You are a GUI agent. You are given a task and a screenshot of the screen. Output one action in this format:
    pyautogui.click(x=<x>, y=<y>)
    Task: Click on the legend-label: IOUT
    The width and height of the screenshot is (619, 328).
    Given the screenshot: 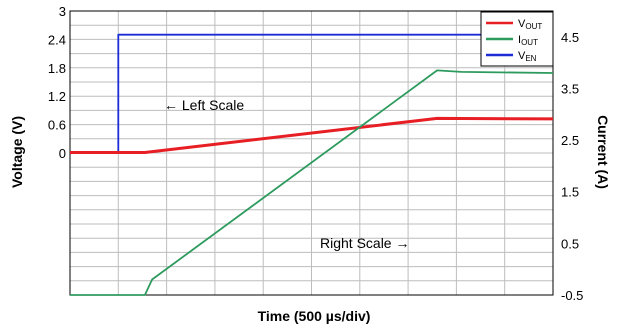 What is the action you would take?
    pyautogui.click(x=528, y=40)
    